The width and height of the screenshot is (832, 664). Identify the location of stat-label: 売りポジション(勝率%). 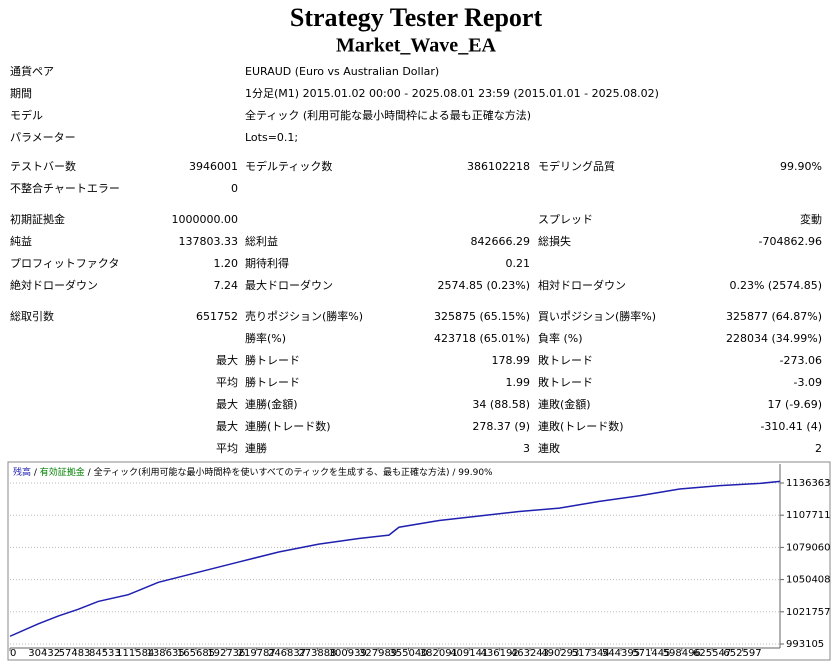
(304, 316).